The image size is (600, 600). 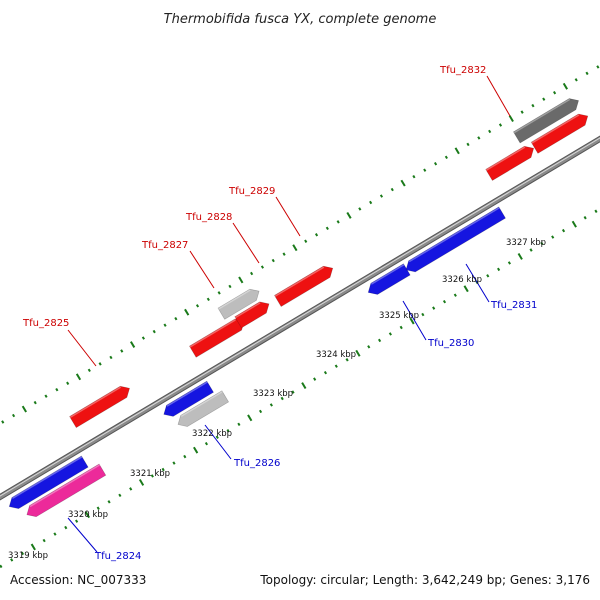 What do you see at coordinates (454, 235) in the screenshot?
I see `gene-tfu-2831-arrow-highlight` at bounding box center [454, 235].